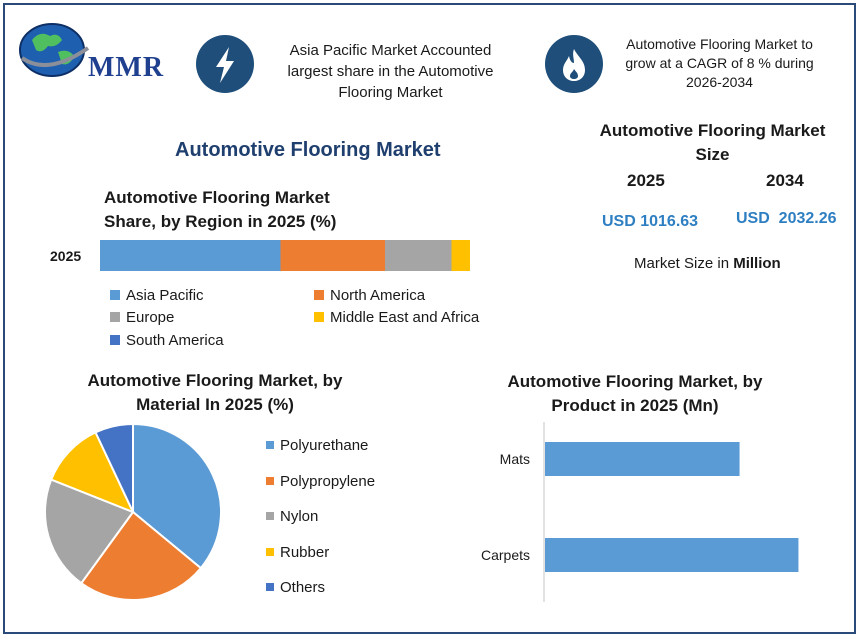 Image resolution: width=863 pixels, height=641 pixels. I want to click on market-size-title: Automotive Flooring Market Size, so click(712, 142).